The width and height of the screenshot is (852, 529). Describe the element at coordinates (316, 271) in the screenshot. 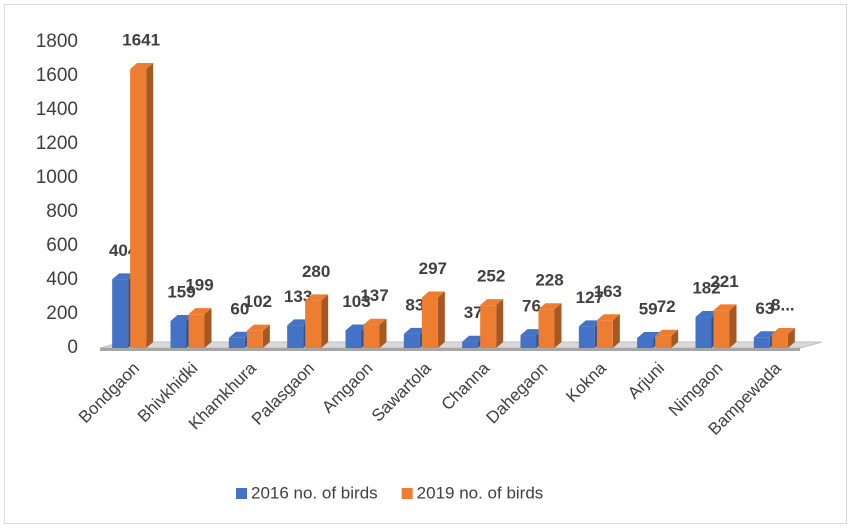

I see `data-label: 280` at that location.